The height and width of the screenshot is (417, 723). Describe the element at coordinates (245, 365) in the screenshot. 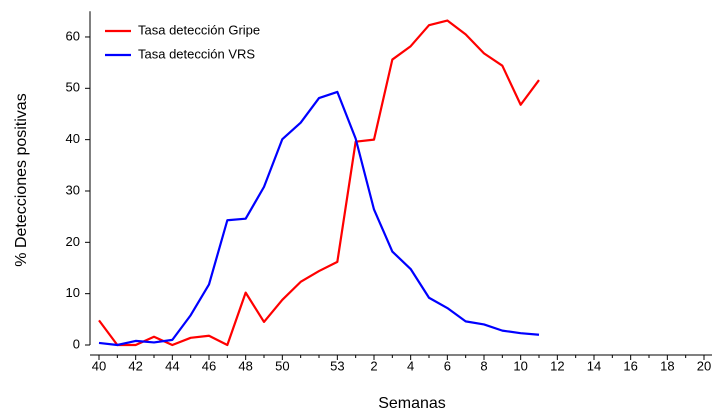

I see `x-tick-label: 48` at that location.